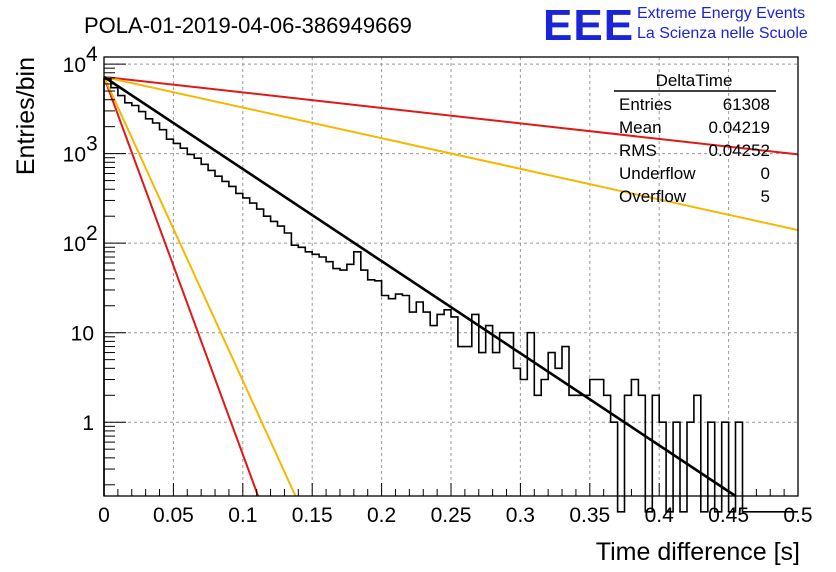 The width and height of the screenshot is (836, 572). What do you see at coordinates (92, 233) in the screenshot?
I see `y-tick-label-exponent: 2` at bounding box center [92, 233].